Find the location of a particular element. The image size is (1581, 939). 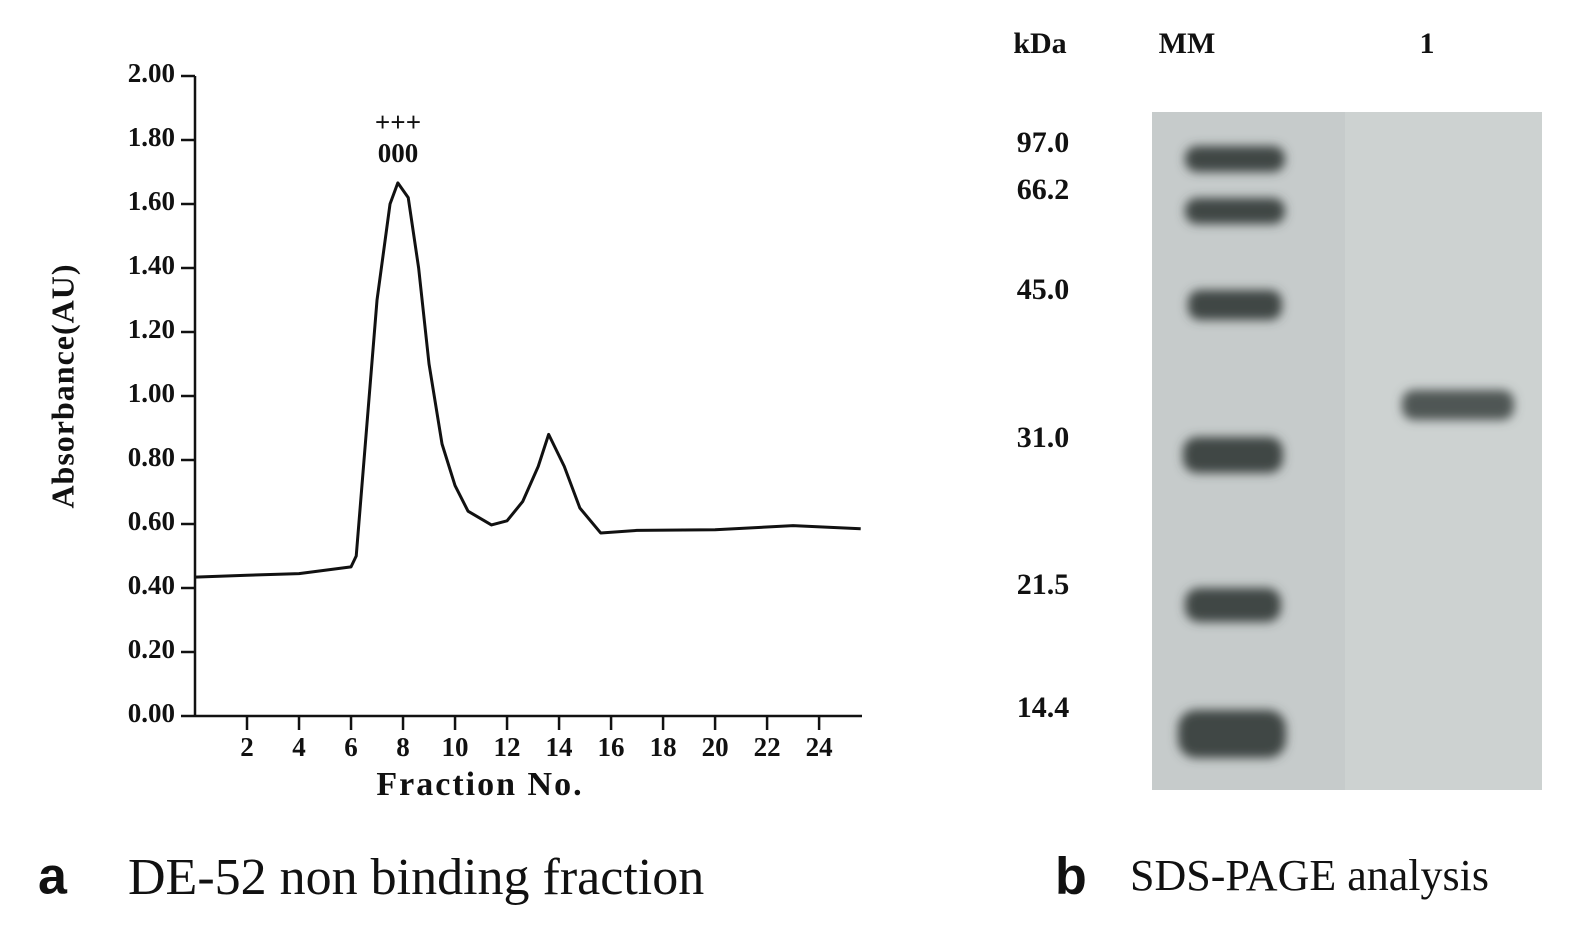

y-tick-label: 1.40 is located at coordinates (151, 265).